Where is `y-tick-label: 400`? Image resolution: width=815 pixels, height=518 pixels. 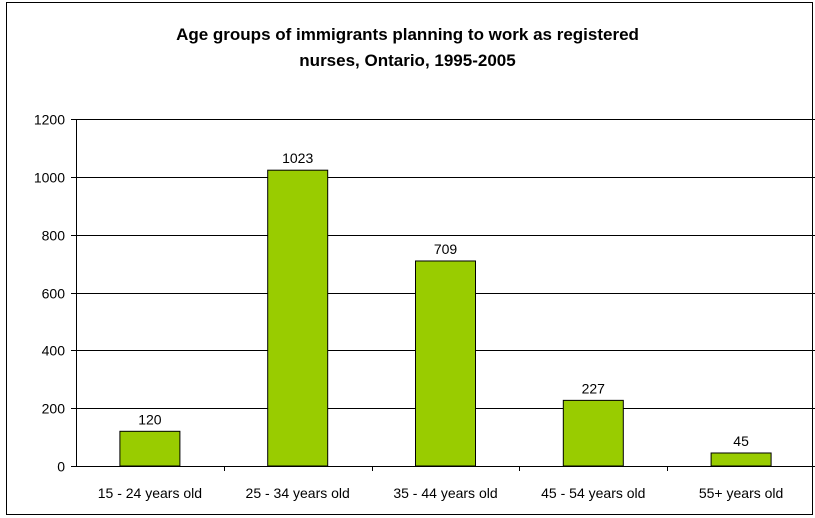
y-tick-label: 400 is located at coordinates (54, 351).